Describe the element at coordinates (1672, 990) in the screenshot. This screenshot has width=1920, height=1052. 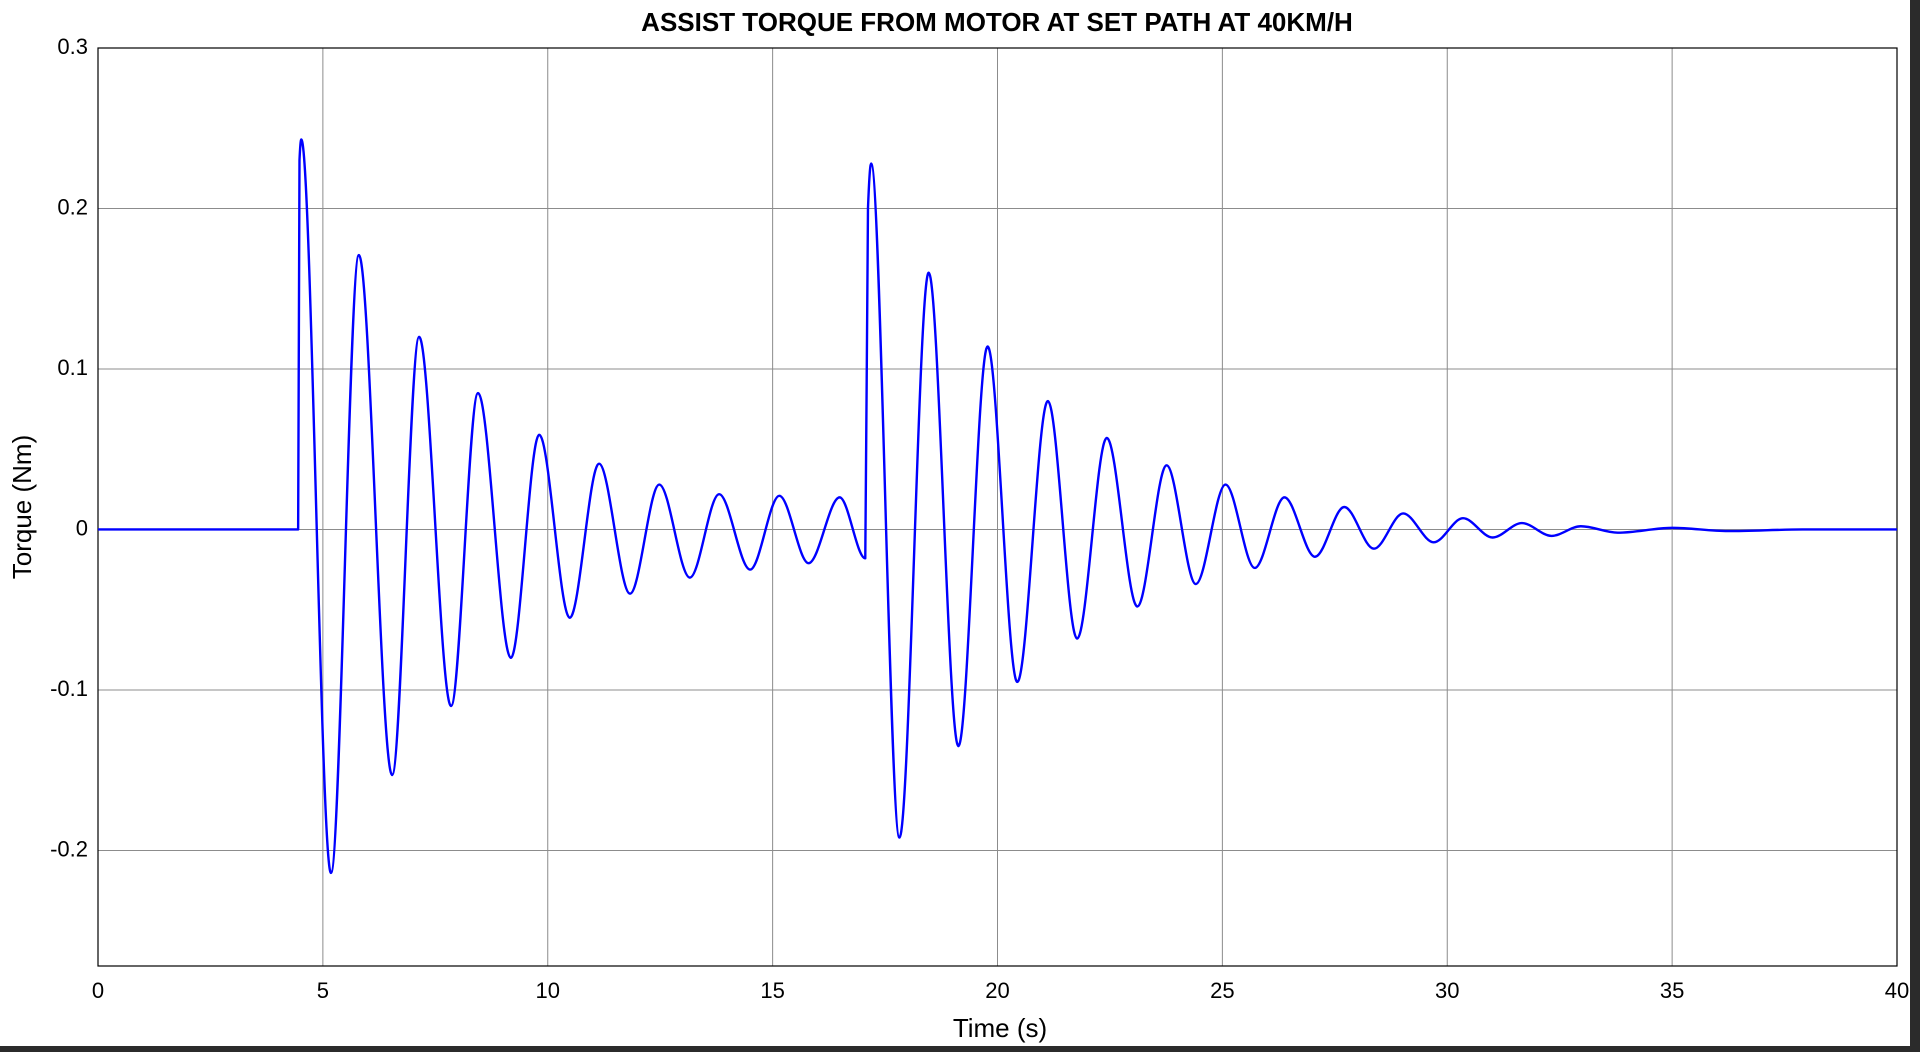
I see `x-tick-label: 35` at that location.